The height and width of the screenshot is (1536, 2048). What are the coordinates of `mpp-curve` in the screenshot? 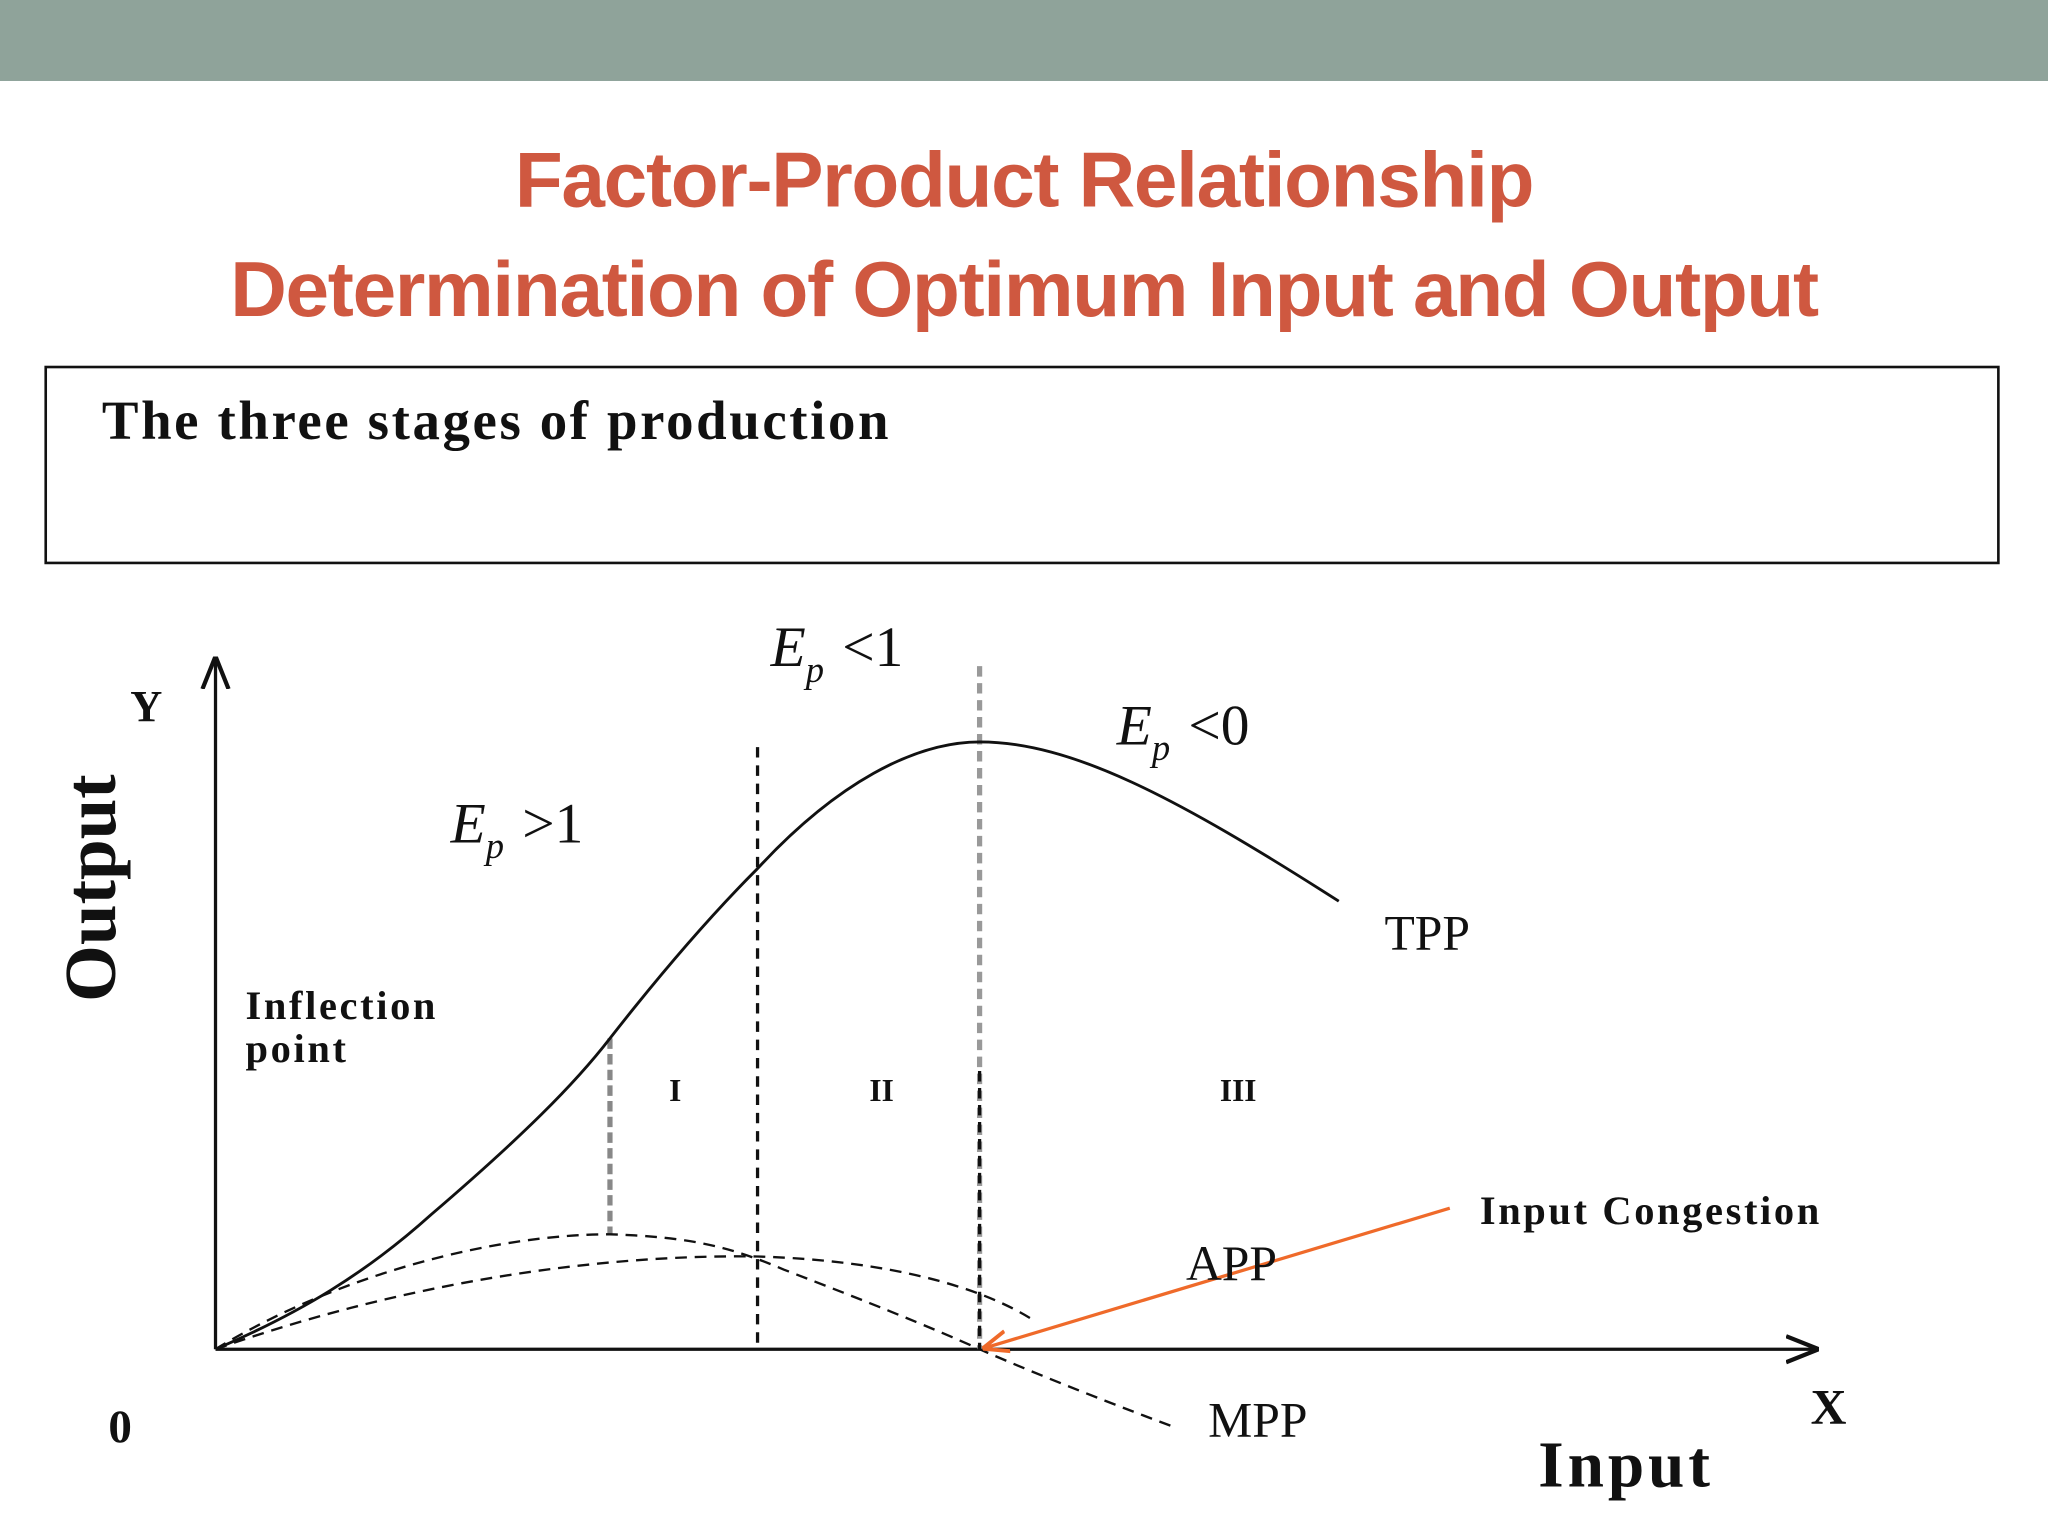 It's located at (695, 1331).